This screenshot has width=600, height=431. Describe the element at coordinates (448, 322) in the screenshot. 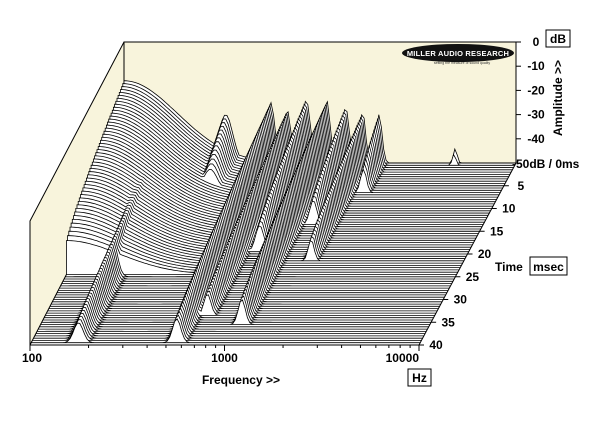

I see `time-tick-label: 35` at that location.